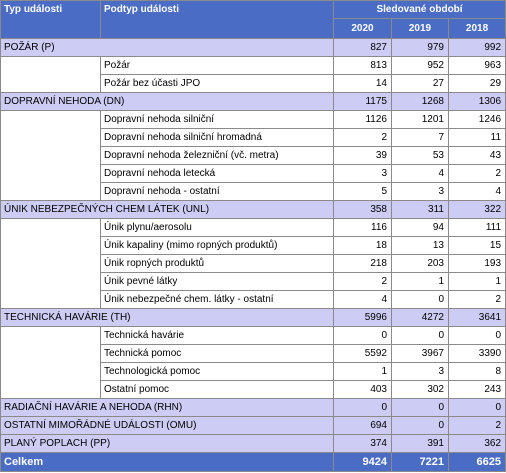 The width and height of the screenshot is (506, 473). I want to click on value-cell: 374, so click(362, 443).